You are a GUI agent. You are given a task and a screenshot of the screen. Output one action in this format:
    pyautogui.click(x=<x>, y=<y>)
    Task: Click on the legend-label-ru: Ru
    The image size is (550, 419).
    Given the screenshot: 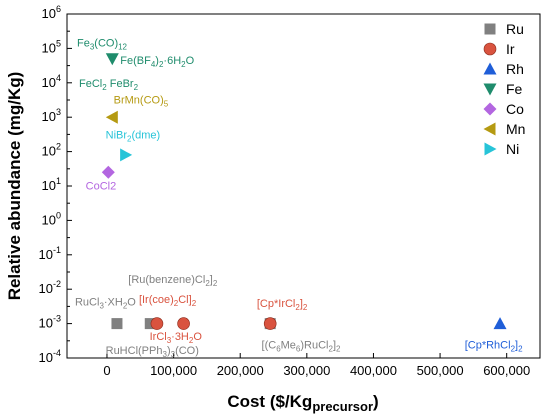 What is the action you would take?
    pyautogui.click(x=515, y=29)
    